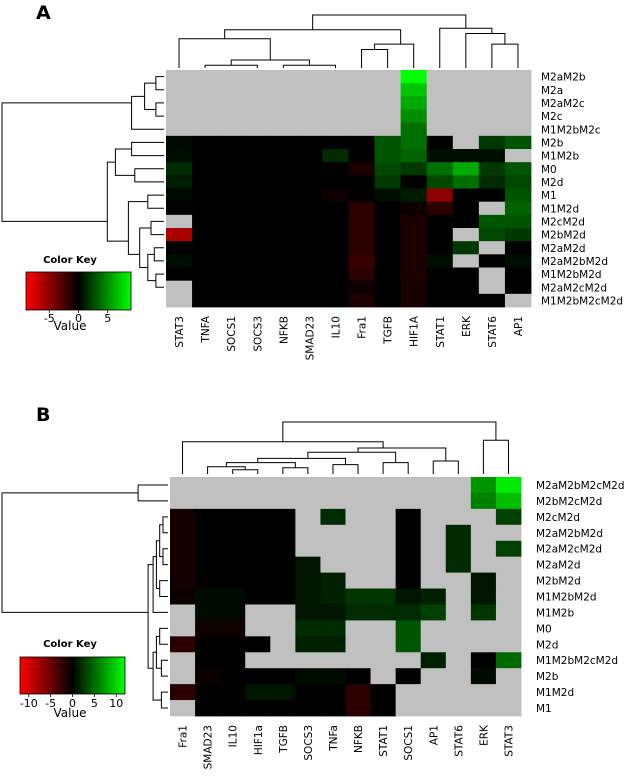 This screenshot has width=643, height=776. What do you see at coordinates (555, 693) in the screenshot?
I see `panel-b-row-label: M1M2d` at bounding box center [555, 693].